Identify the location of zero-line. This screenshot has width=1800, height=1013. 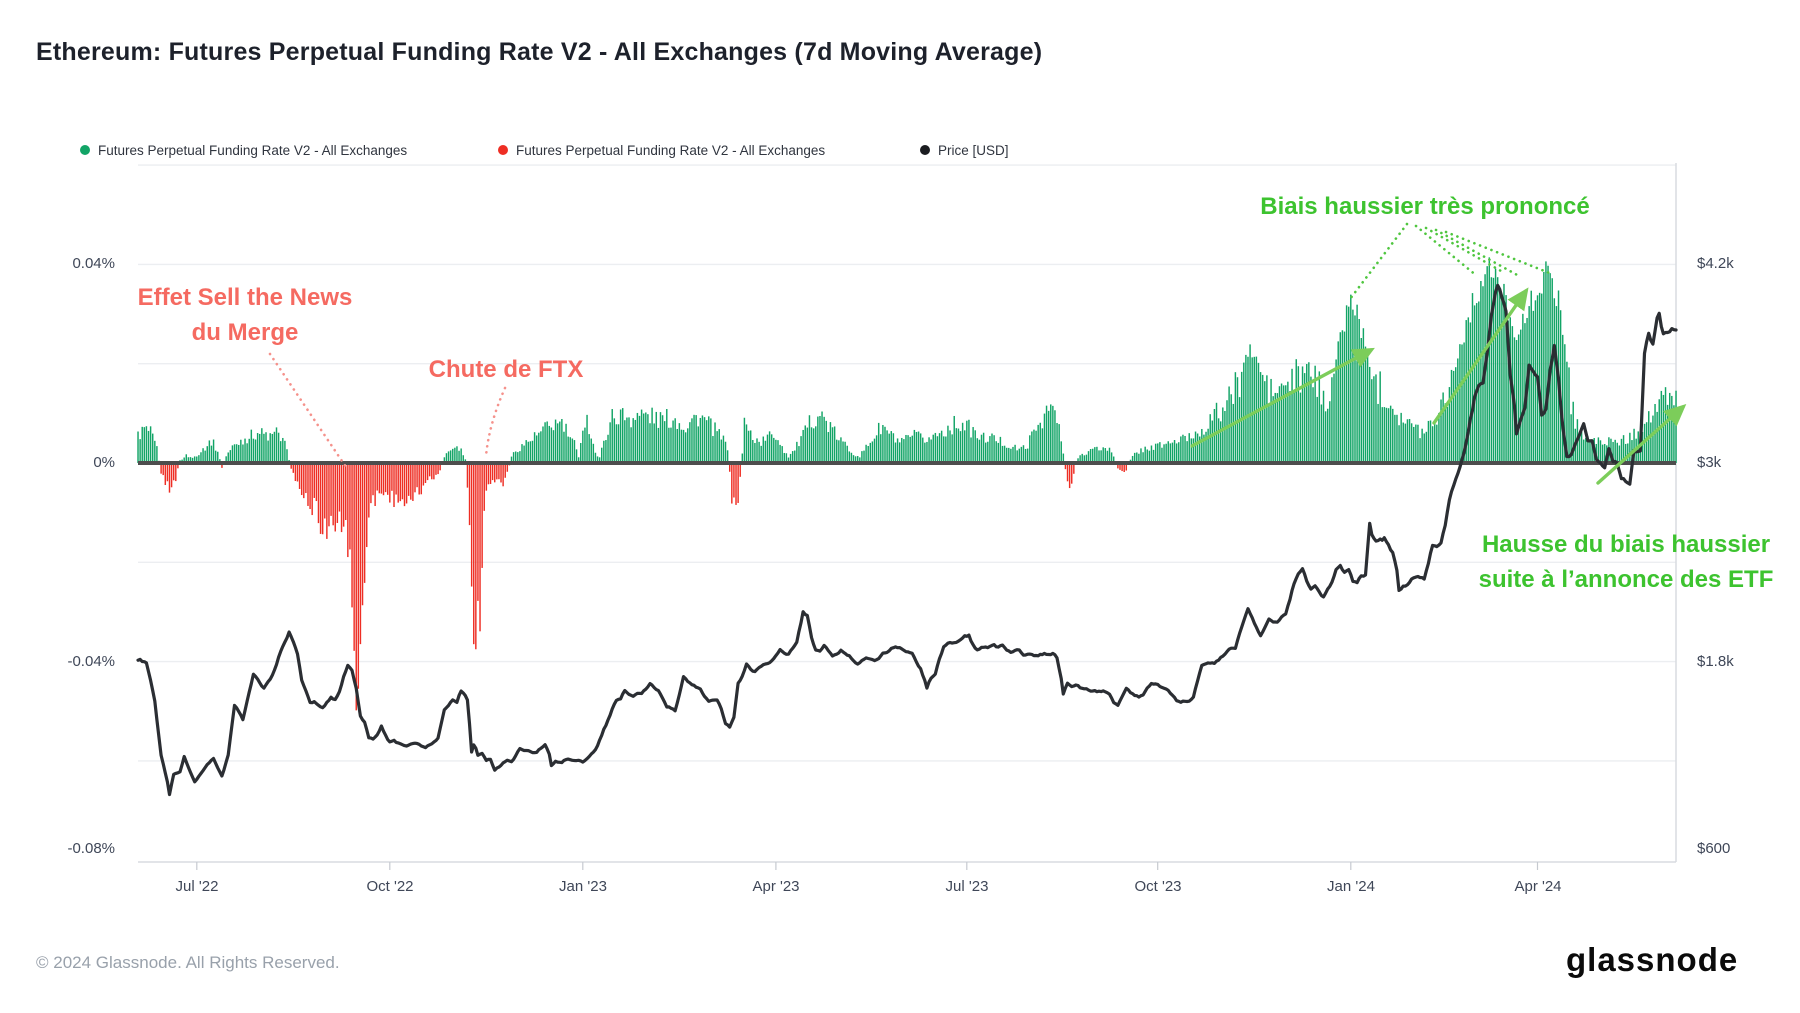
(907, 463).